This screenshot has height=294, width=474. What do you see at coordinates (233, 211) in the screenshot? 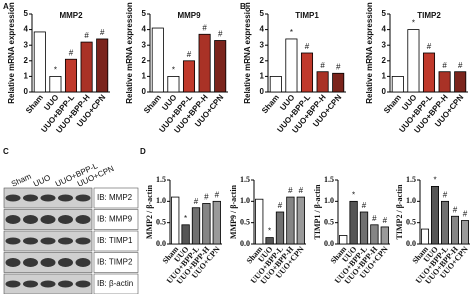
I see `y-axis-label: MMP9 / β-actin` at bounding box center [233, 211].